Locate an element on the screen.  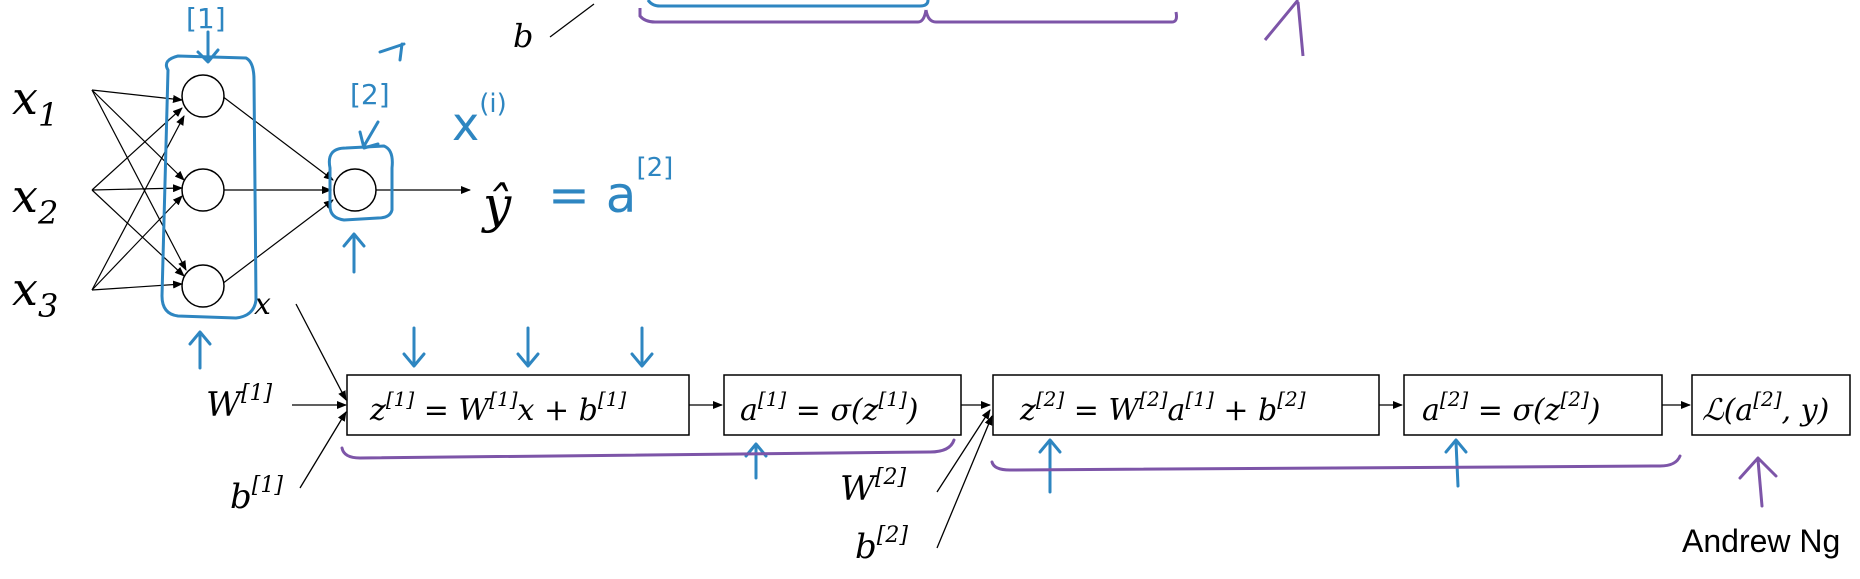
box-loss is located at coordinates (1771, 405).